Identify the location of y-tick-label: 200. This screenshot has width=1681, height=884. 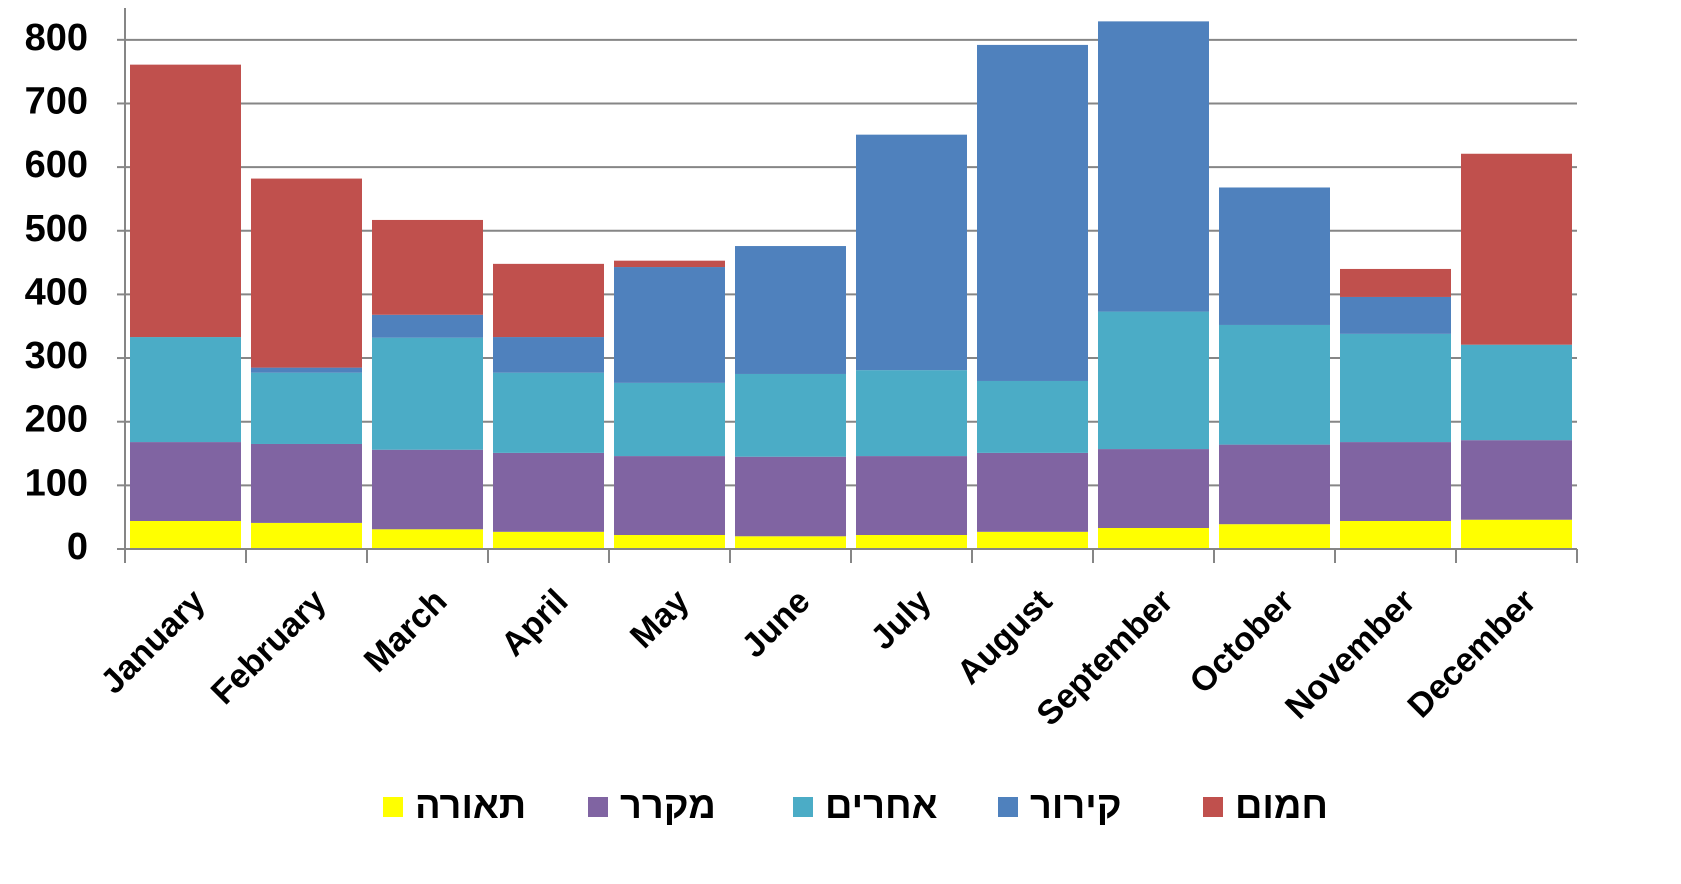
(56, 420).